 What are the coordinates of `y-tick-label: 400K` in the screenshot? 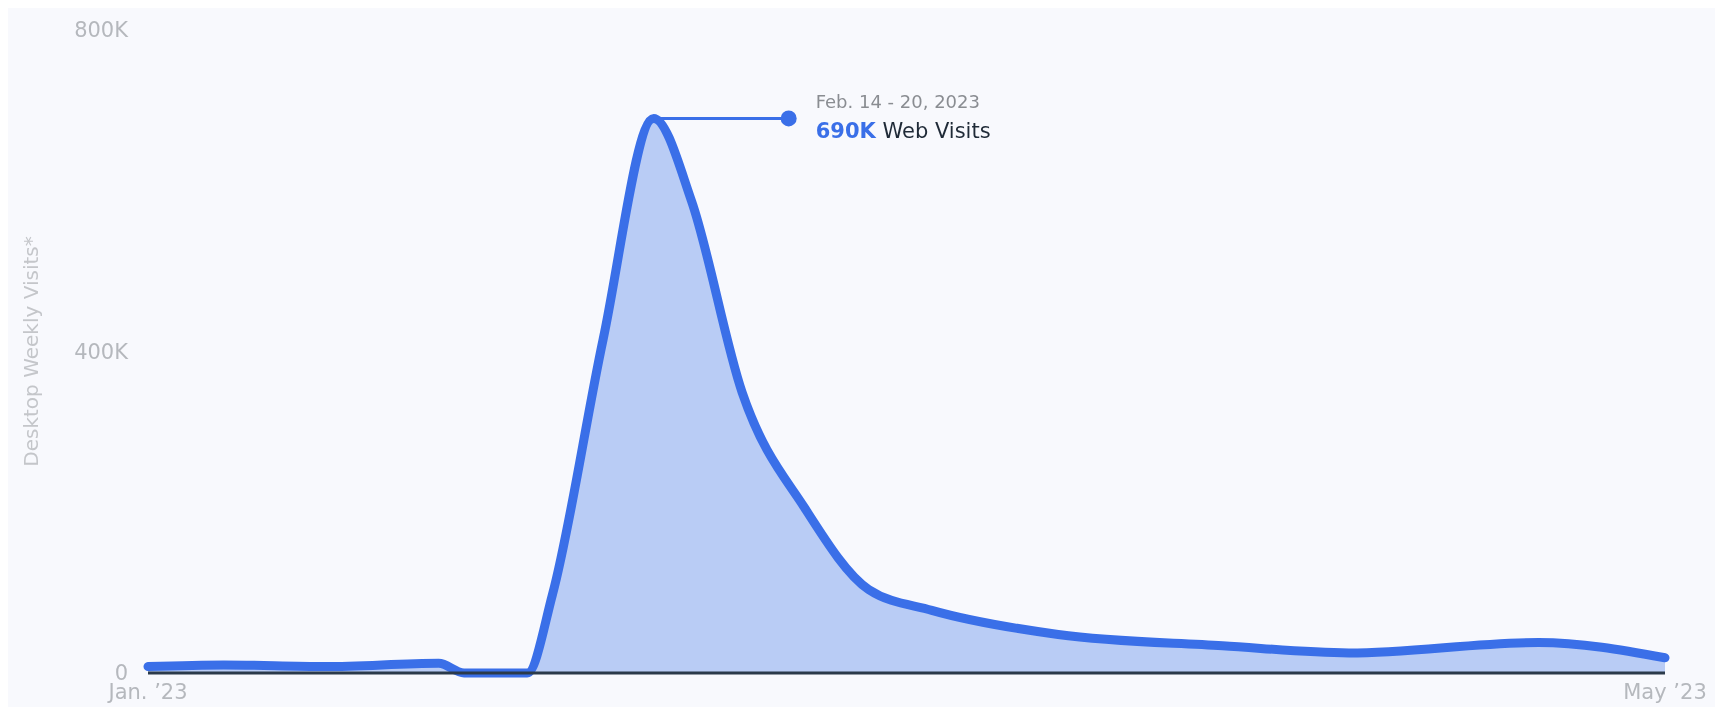 It's located at (102, 351).